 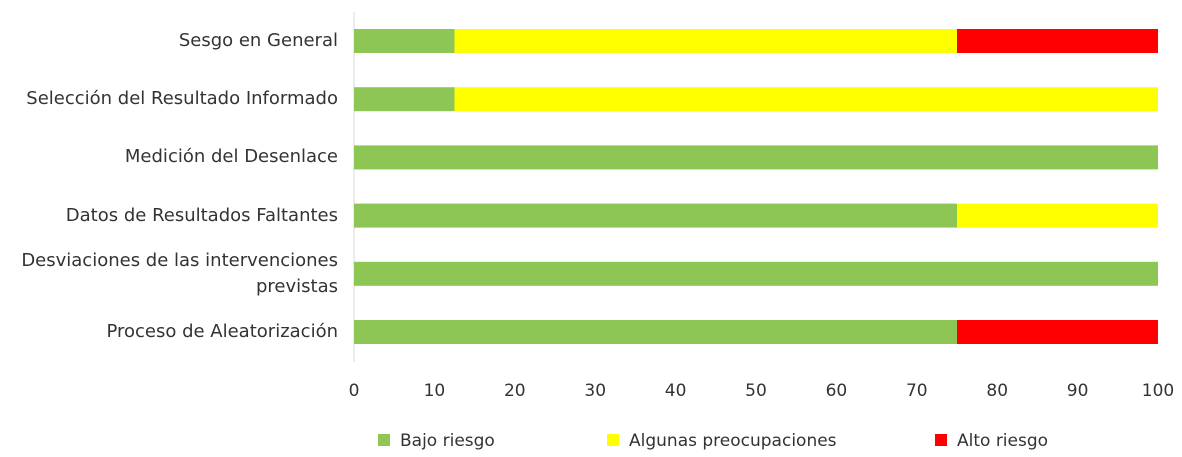 I want to click on y-tick-label: Proceso de Aleatorización, so click(x=222, y=331).